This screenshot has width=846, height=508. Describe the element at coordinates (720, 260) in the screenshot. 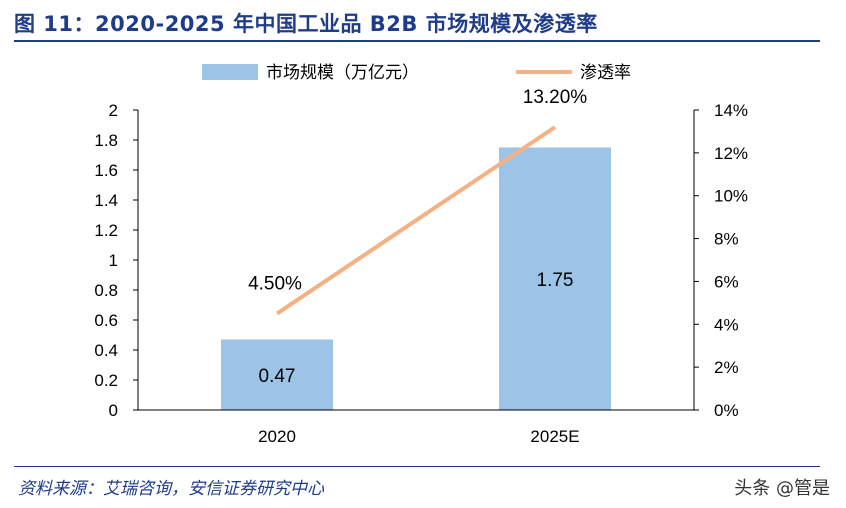

I see `right-y-axis: 0% 2% 4% 6% 8% 10% 12% 14%` at that location.